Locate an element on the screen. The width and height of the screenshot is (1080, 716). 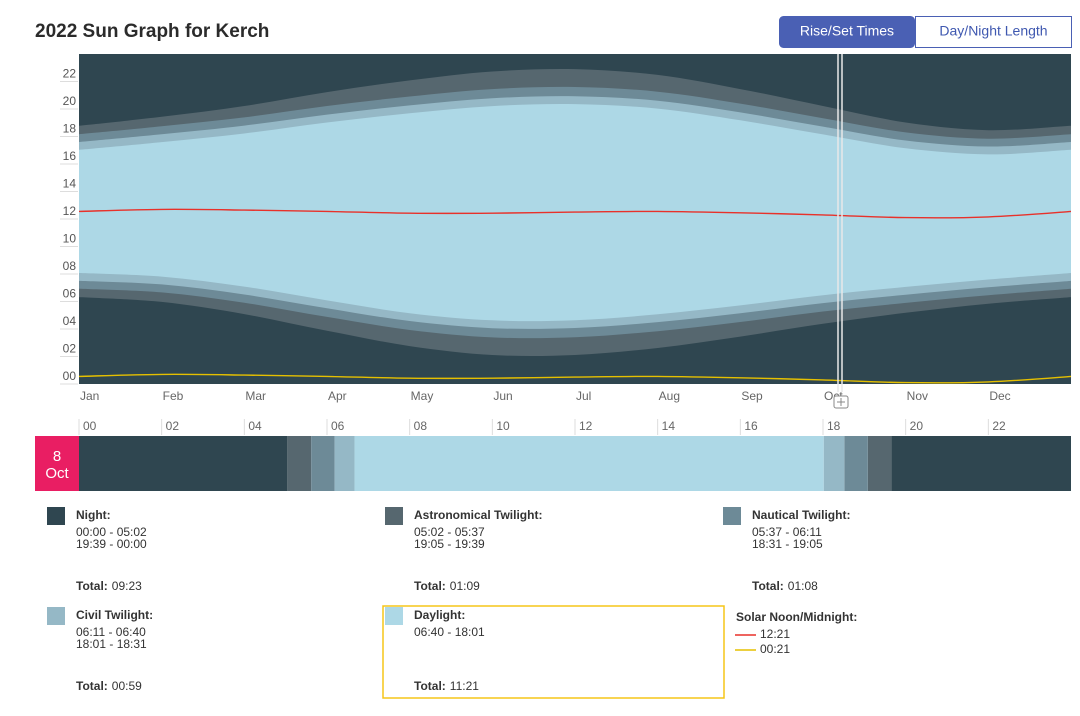
date-day: 8 is located at coordinates (57, 456).